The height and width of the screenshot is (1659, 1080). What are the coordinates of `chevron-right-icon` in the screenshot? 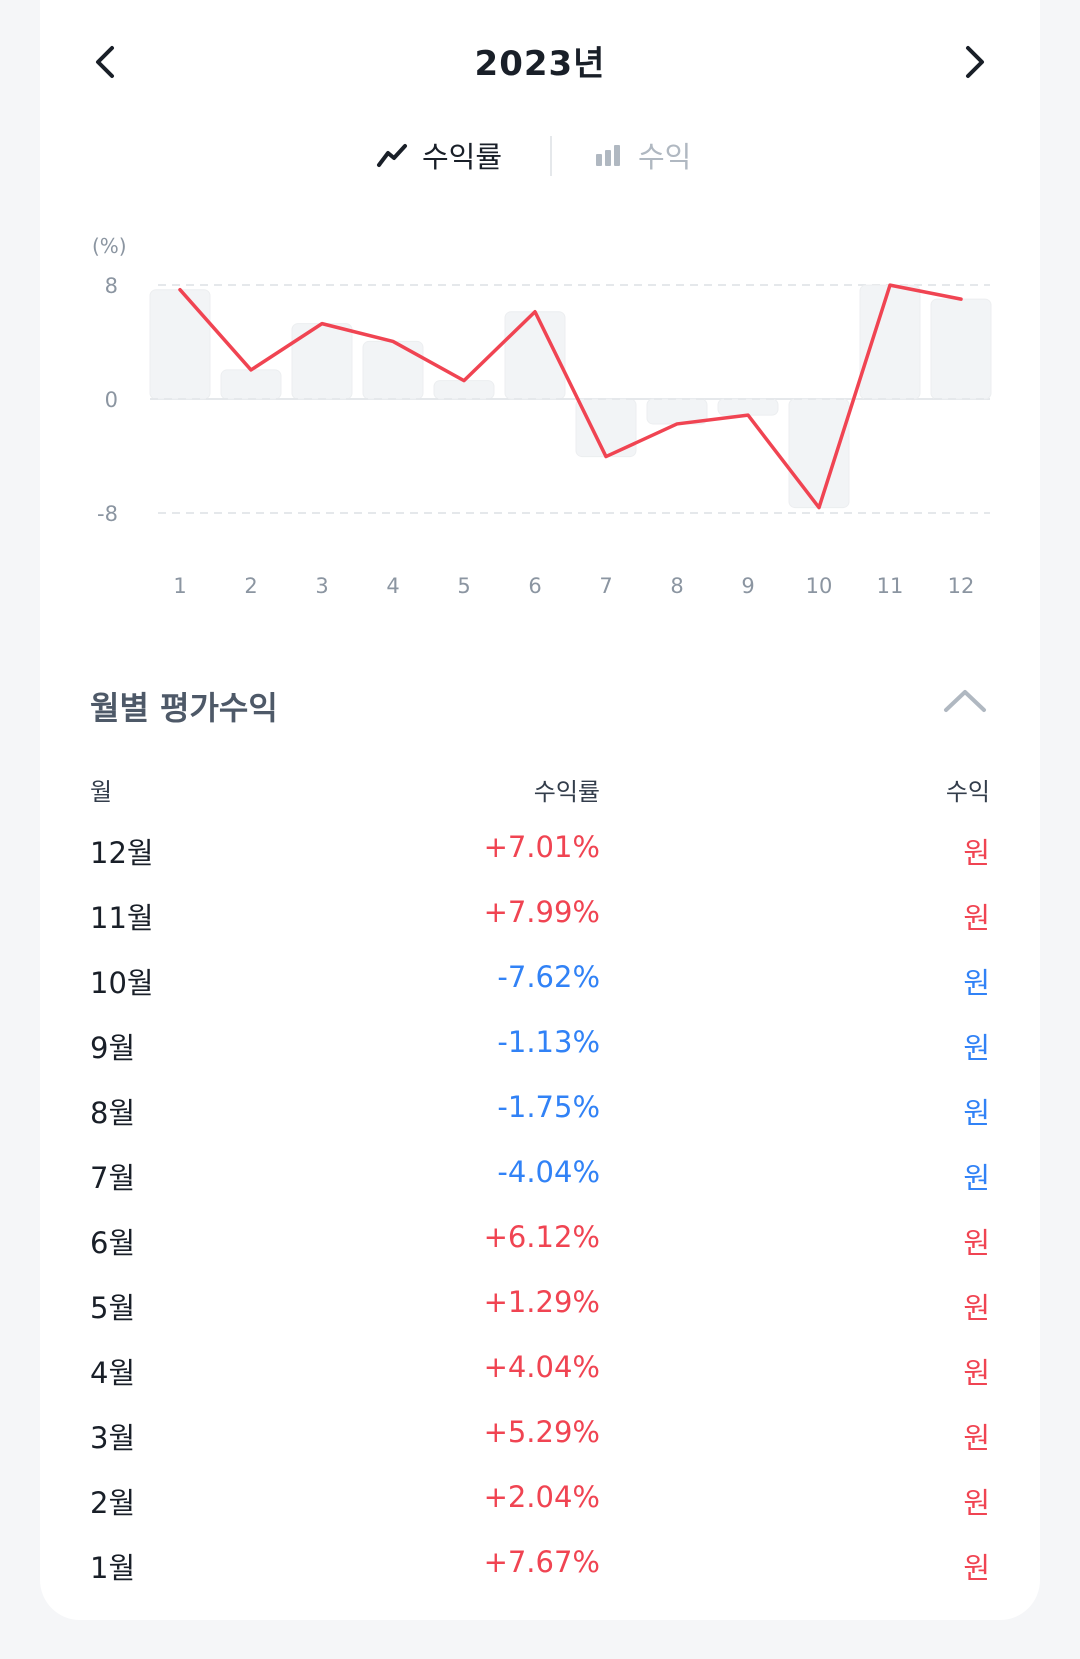 It's located at (975, 62).